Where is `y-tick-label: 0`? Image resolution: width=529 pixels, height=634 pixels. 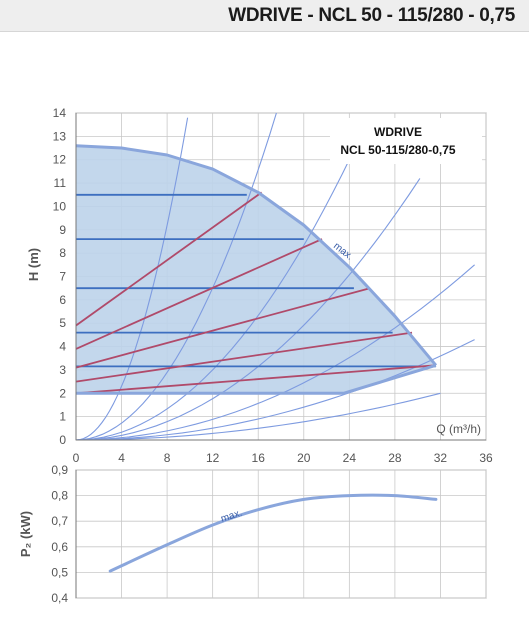
y-tick-label: 0 is located at coordinates (62, 440).